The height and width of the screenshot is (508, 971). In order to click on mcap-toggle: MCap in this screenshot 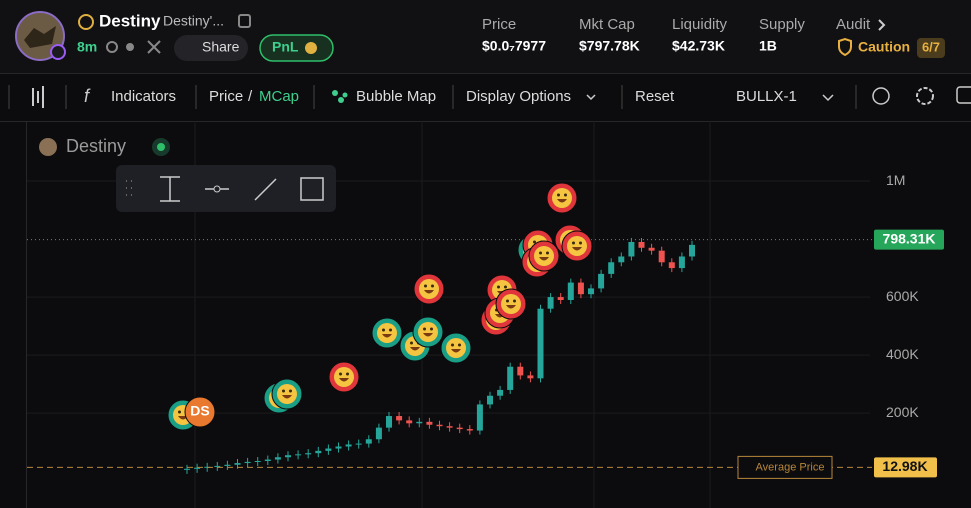, I will do `click(279, 96)`.